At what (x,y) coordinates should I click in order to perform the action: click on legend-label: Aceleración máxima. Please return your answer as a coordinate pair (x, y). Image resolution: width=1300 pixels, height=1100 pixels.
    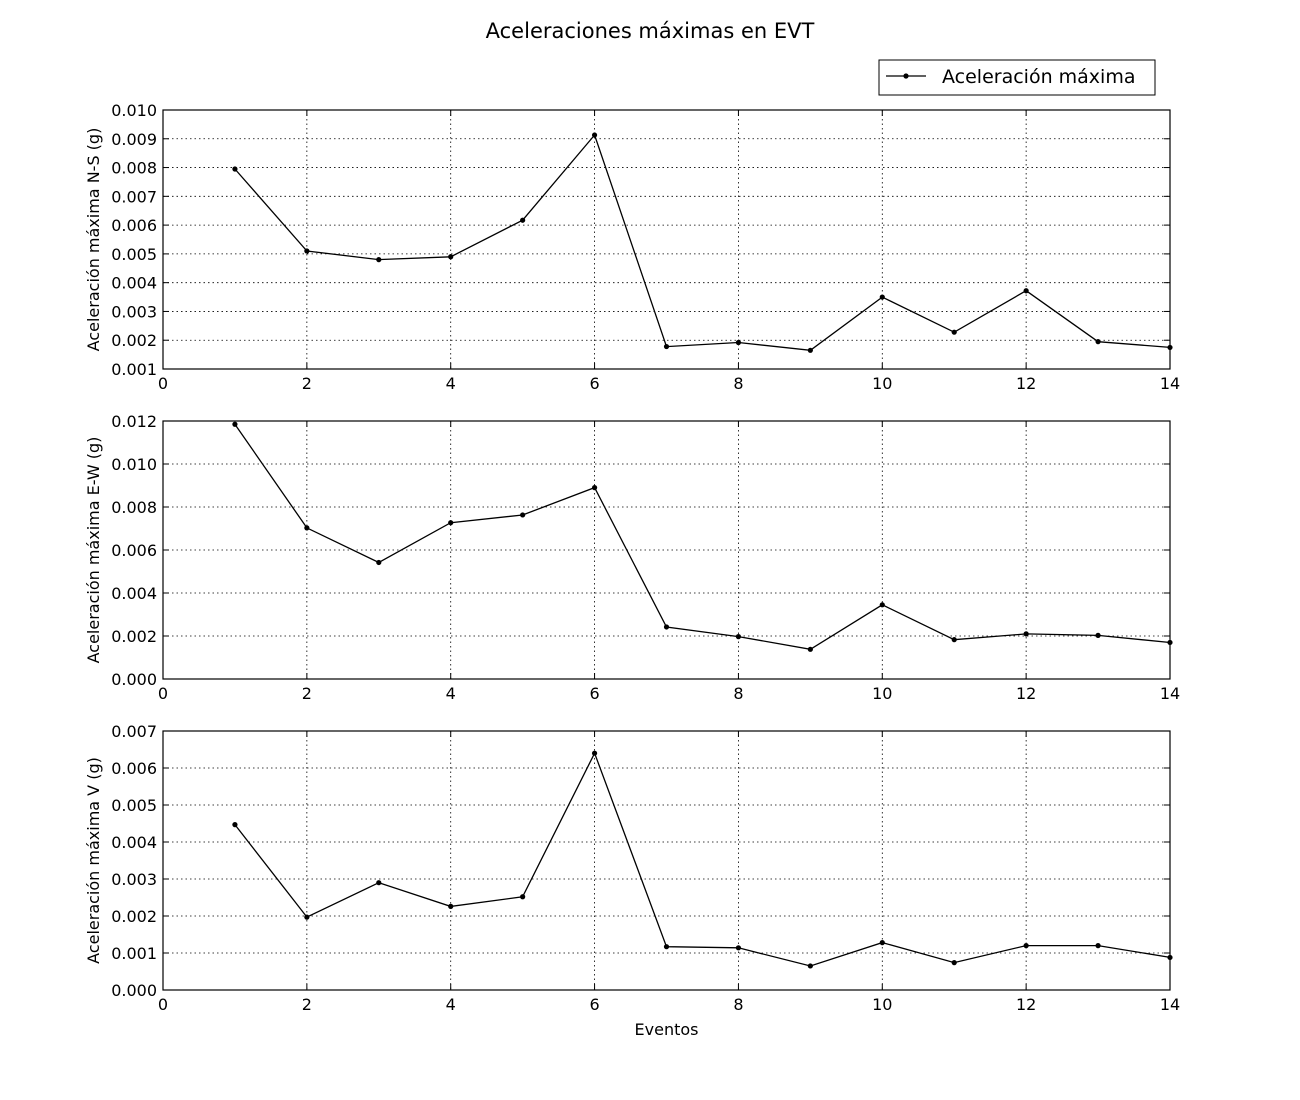
    Looking at the image, I should click on (1038, 77).